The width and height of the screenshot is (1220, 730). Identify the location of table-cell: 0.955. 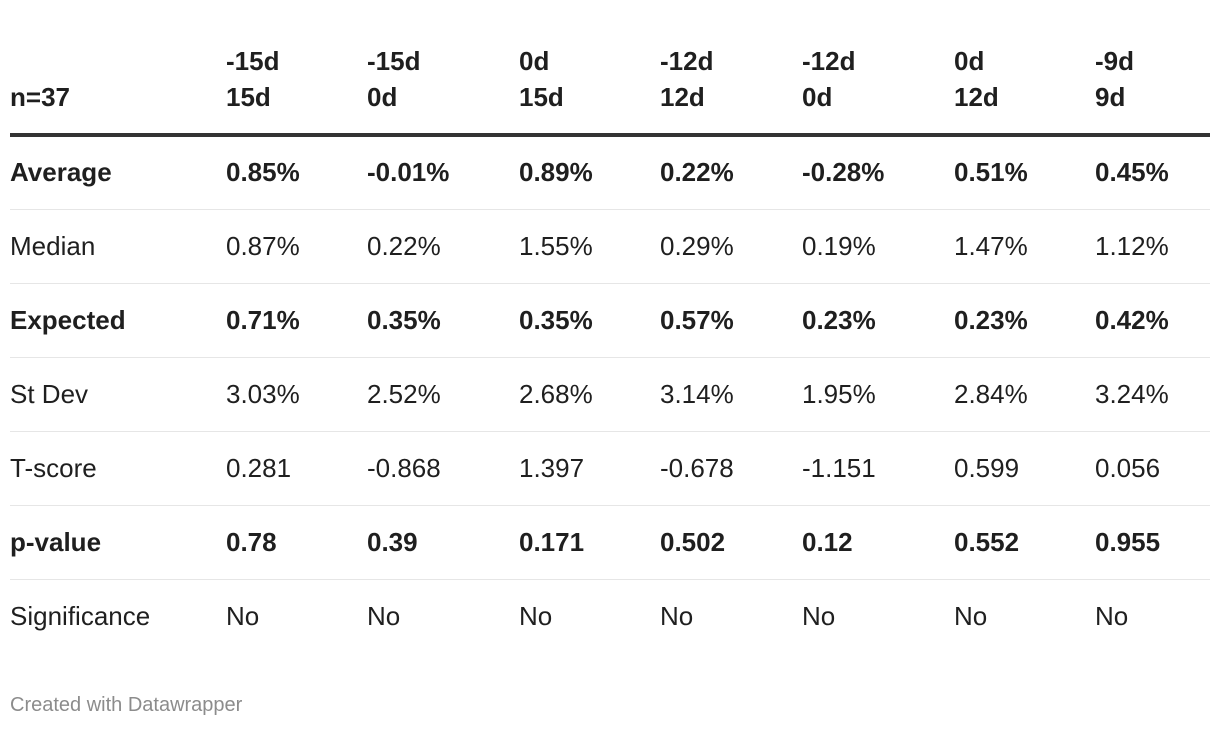
(1128, 541).